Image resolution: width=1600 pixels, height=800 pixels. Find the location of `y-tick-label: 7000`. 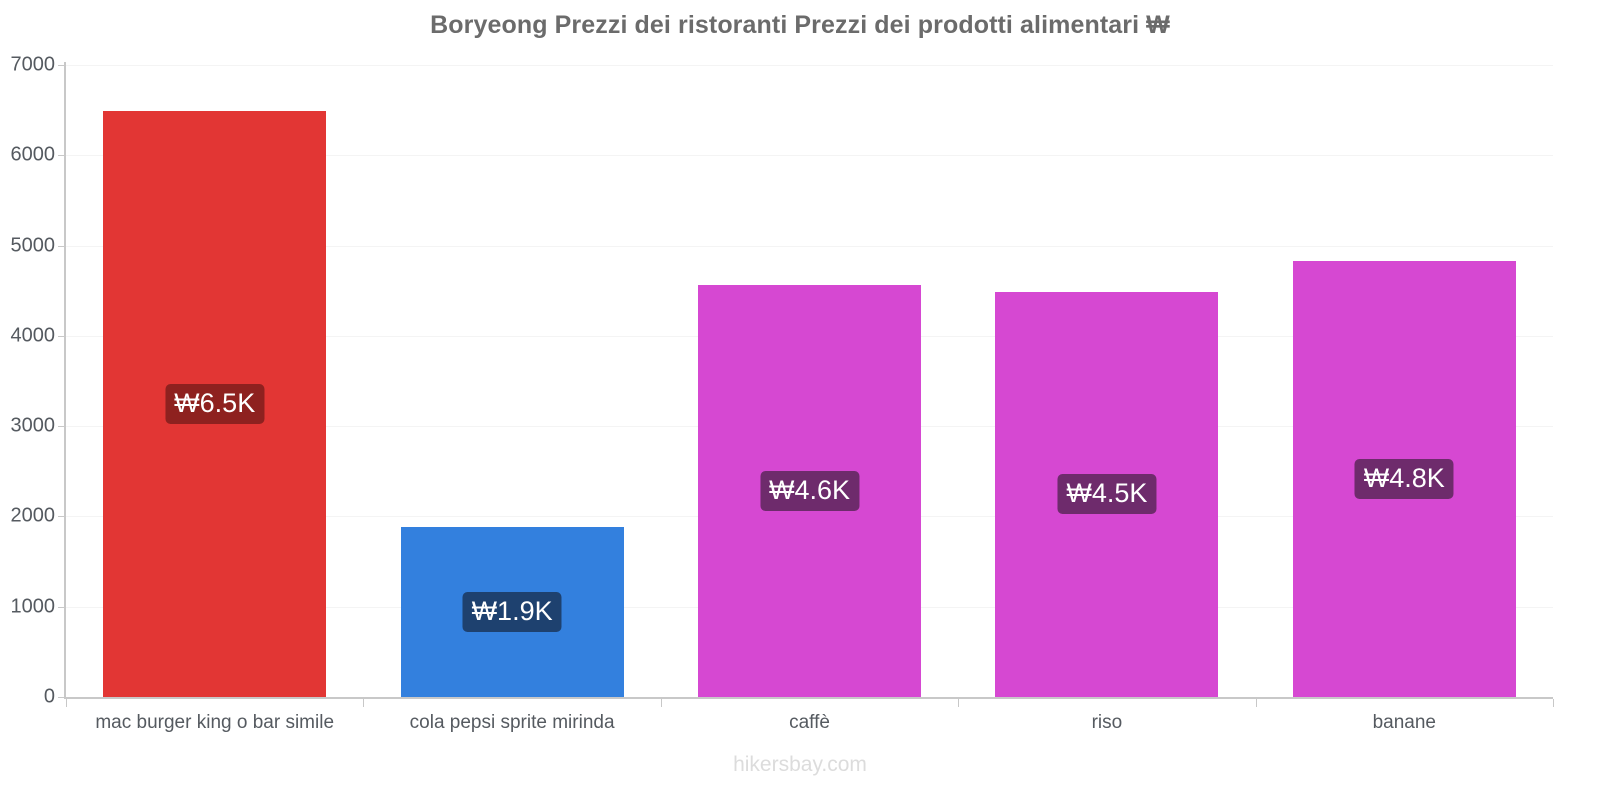

y-tick-label: 7000 is located at coordinates (33, 64).